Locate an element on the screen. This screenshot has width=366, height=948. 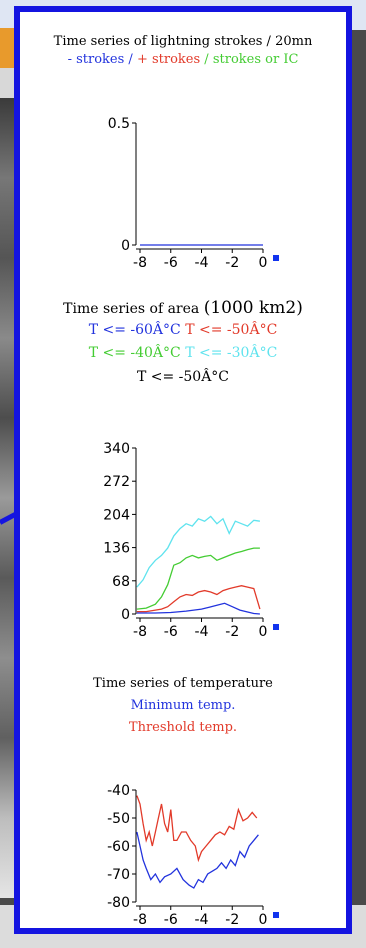
area-legend-row-1: T <= -60Â°C T <= -50Â°C is located at coordinates (183, 330).